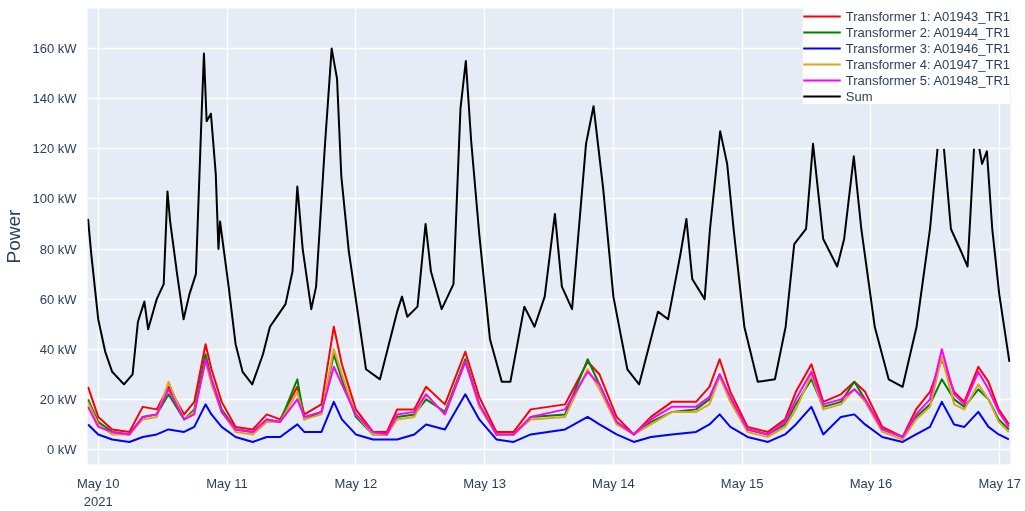 This screenshot has height=511, width=1025. What do you see at coordinates (927, 80) in the screenshot?
I see `legend-label: Transformer 5: A01948_TR1` at bounding box center [927, 80].